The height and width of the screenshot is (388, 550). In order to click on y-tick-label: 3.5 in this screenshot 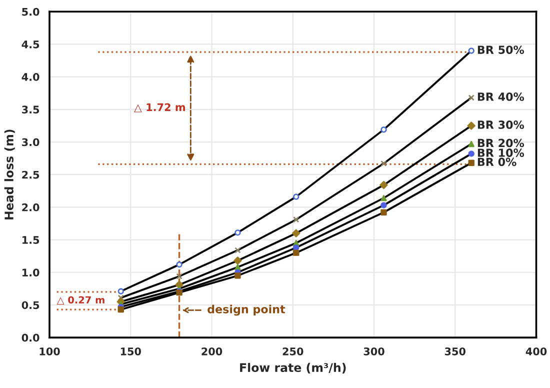, I will do `click(31, 110)`.